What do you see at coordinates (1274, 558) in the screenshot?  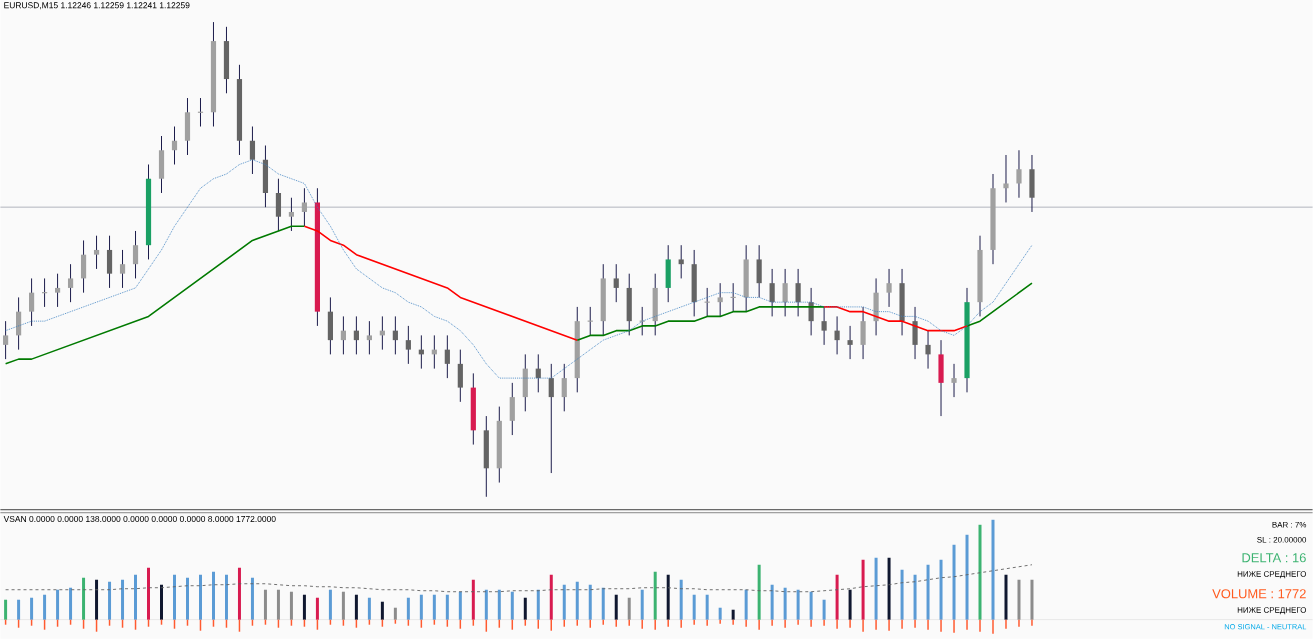 I see `text: DELTA : 16` at bounding box center [1274, 558].